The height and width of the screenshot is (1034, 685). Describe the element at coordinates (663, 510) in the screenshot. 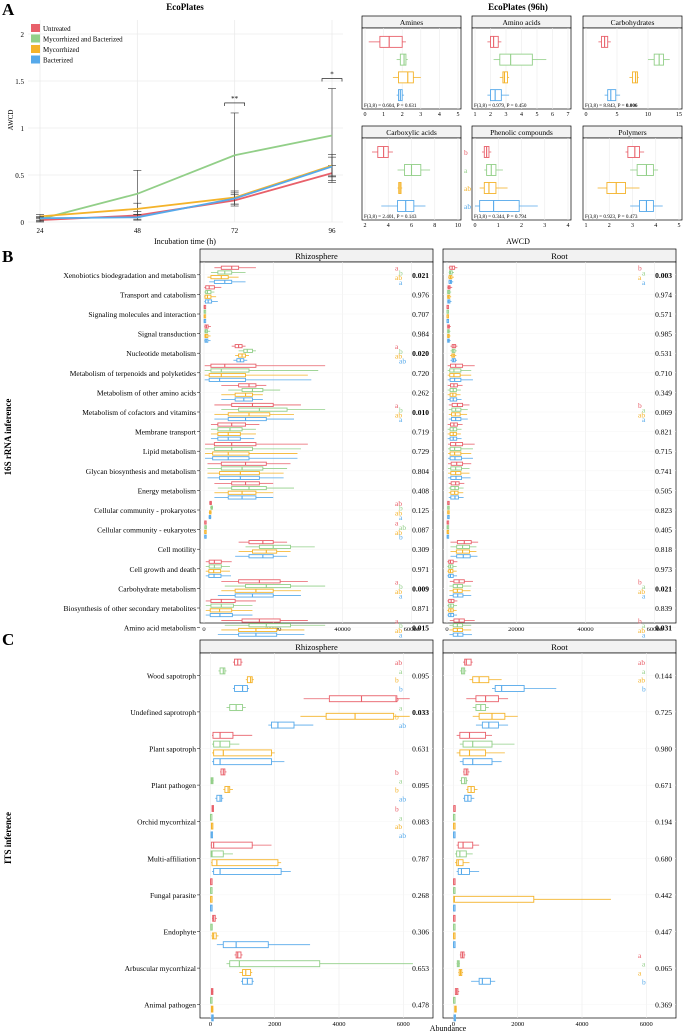

I see `row-p-value: 0.823` at that location.